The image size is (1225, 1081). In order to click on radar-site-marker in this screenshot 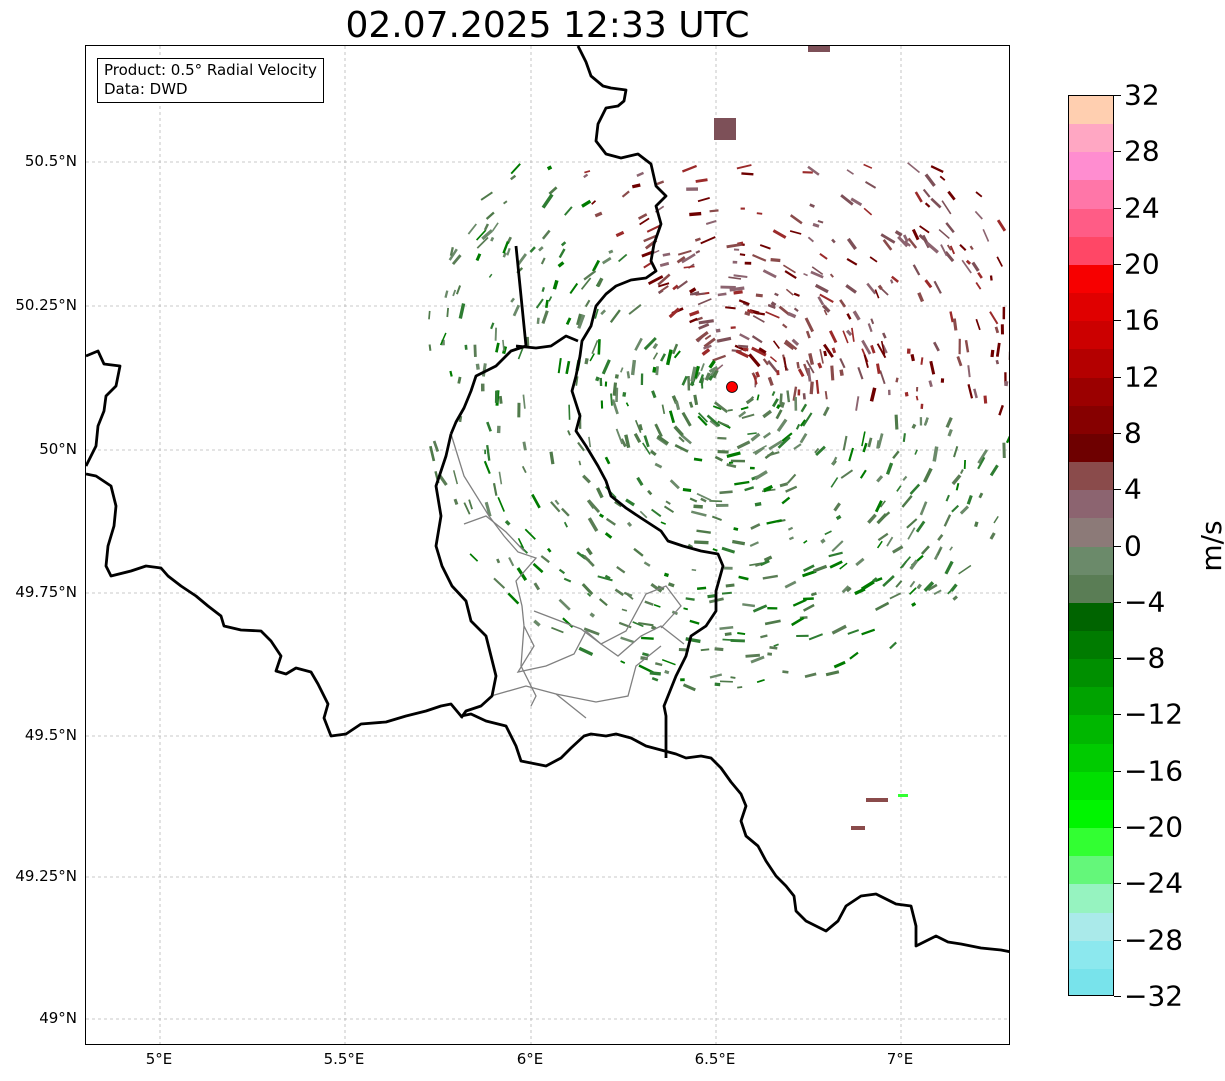, I will do `click(732, 387)`.